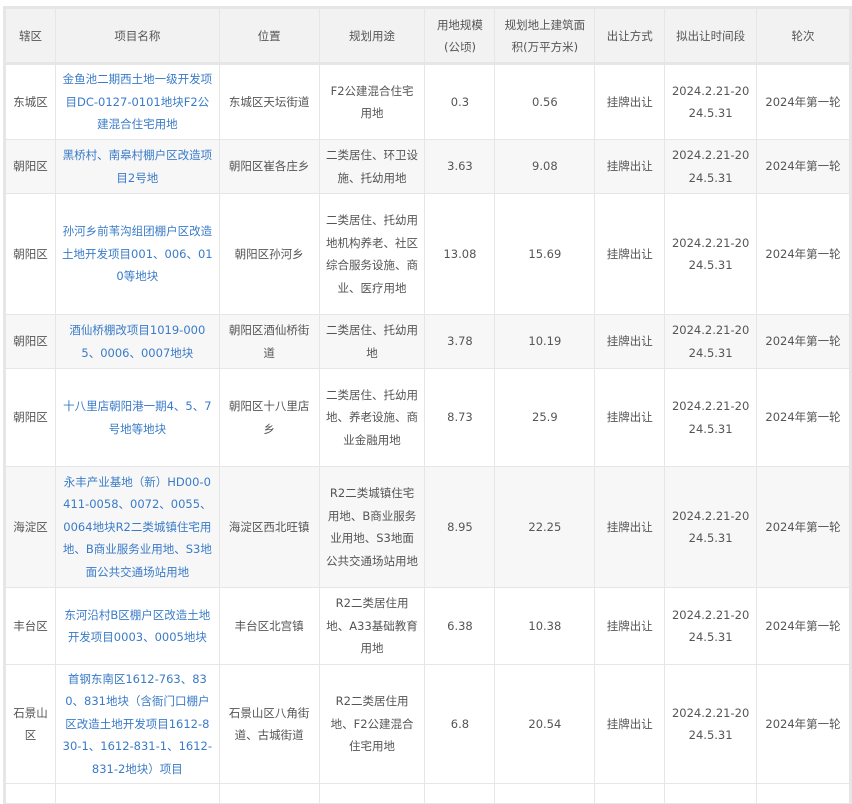 The height and width of the screenshot is (804, 852). Describe the element at coordinates (545, 527) in the screenshot. I see `cell-floor-area: 22.25` at that location.